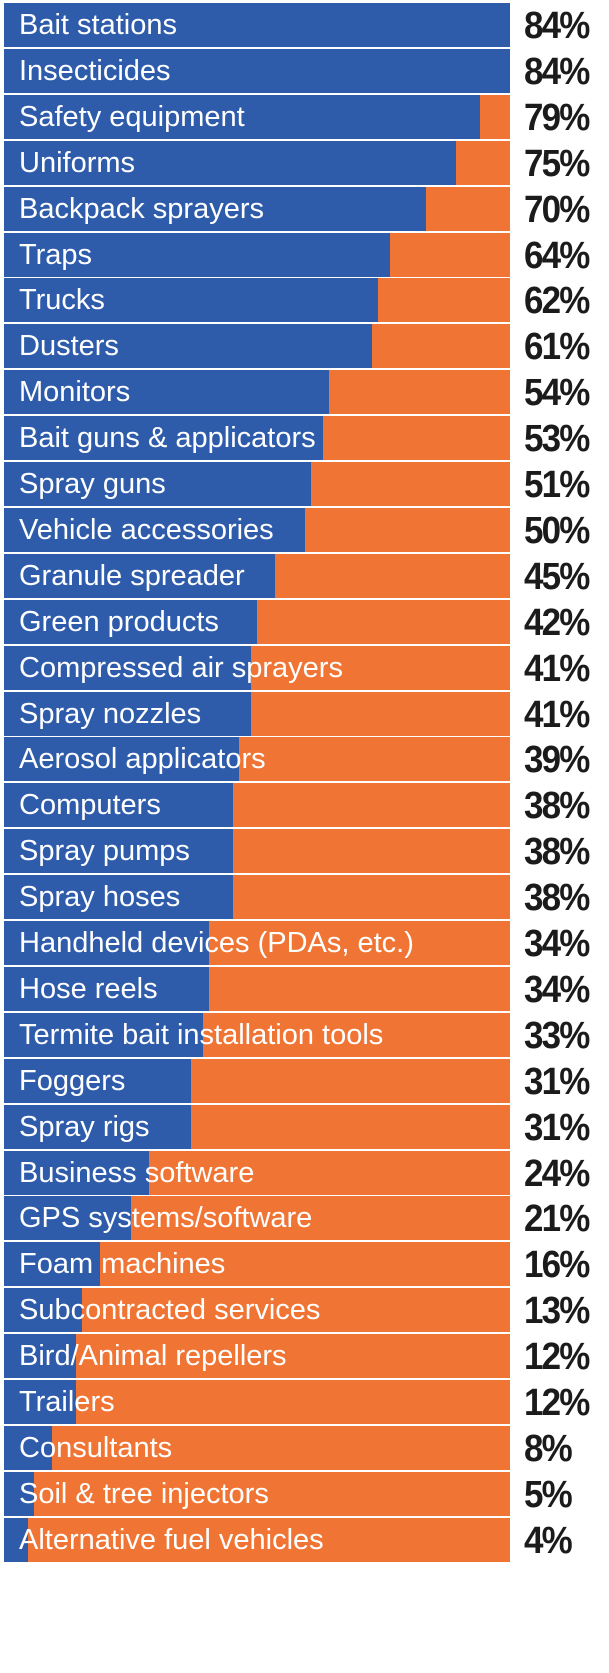 The image size is (609, 1673). What do you see at coordinates (110, 713) in the screenshot?
I see `category-label: Spray nozzles` at bounding box center [110, 713].